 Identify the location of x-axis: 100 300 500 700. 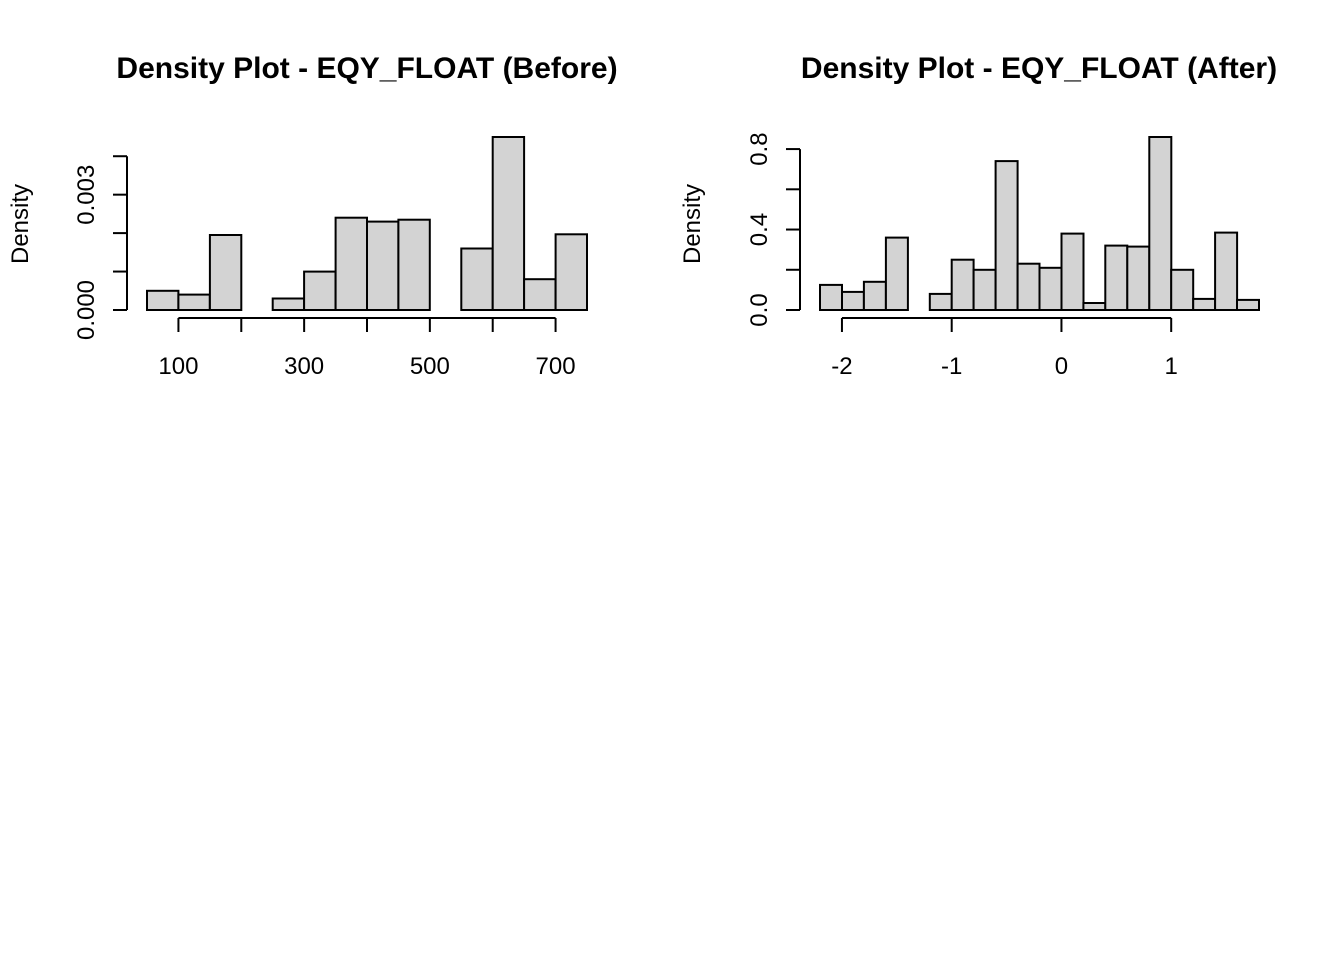
(367, 348).